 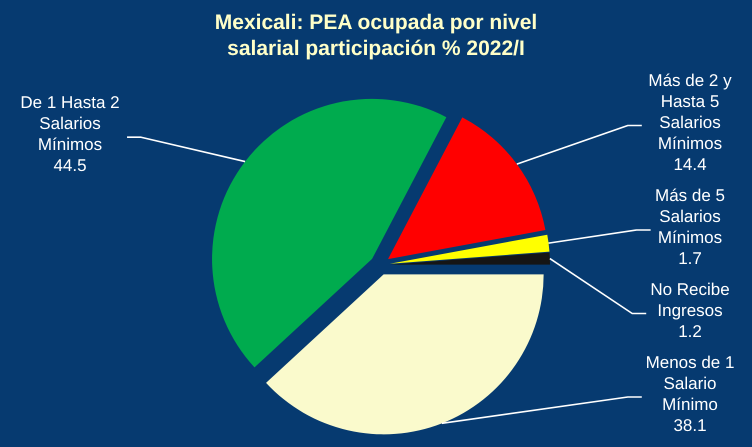 What do you see at coordinates (690, 164) in the screenshot?
I see `data-label: 14.4` at bounding box center [690, 164].